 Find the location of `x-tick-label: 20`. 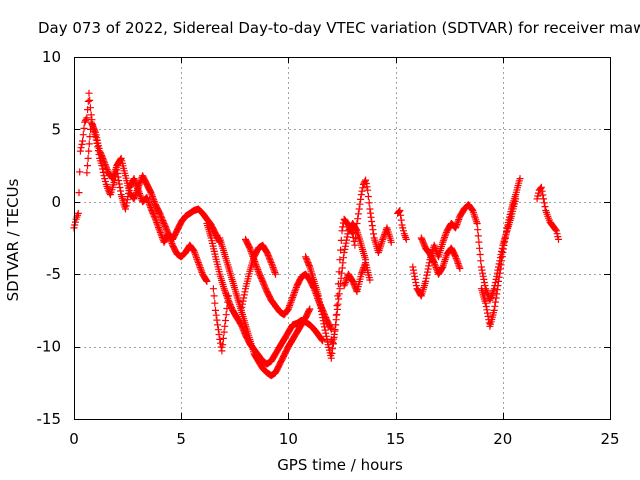

x-tick-label: 20 is located at coordinates (502, 439).